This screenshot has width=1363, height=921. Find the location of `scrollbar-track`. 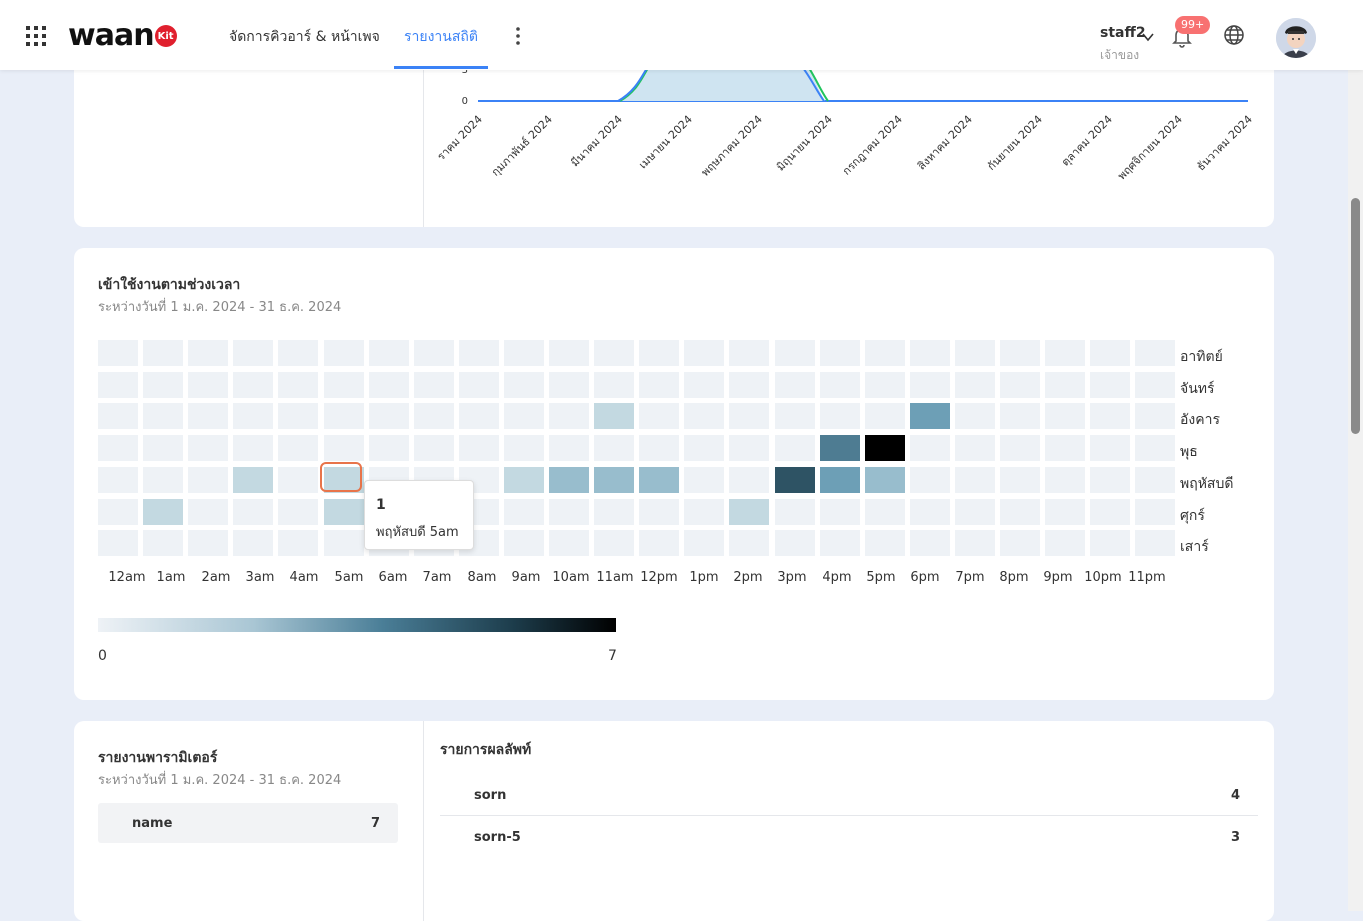

scrollbar-track is located at coordinates (1355, 455).